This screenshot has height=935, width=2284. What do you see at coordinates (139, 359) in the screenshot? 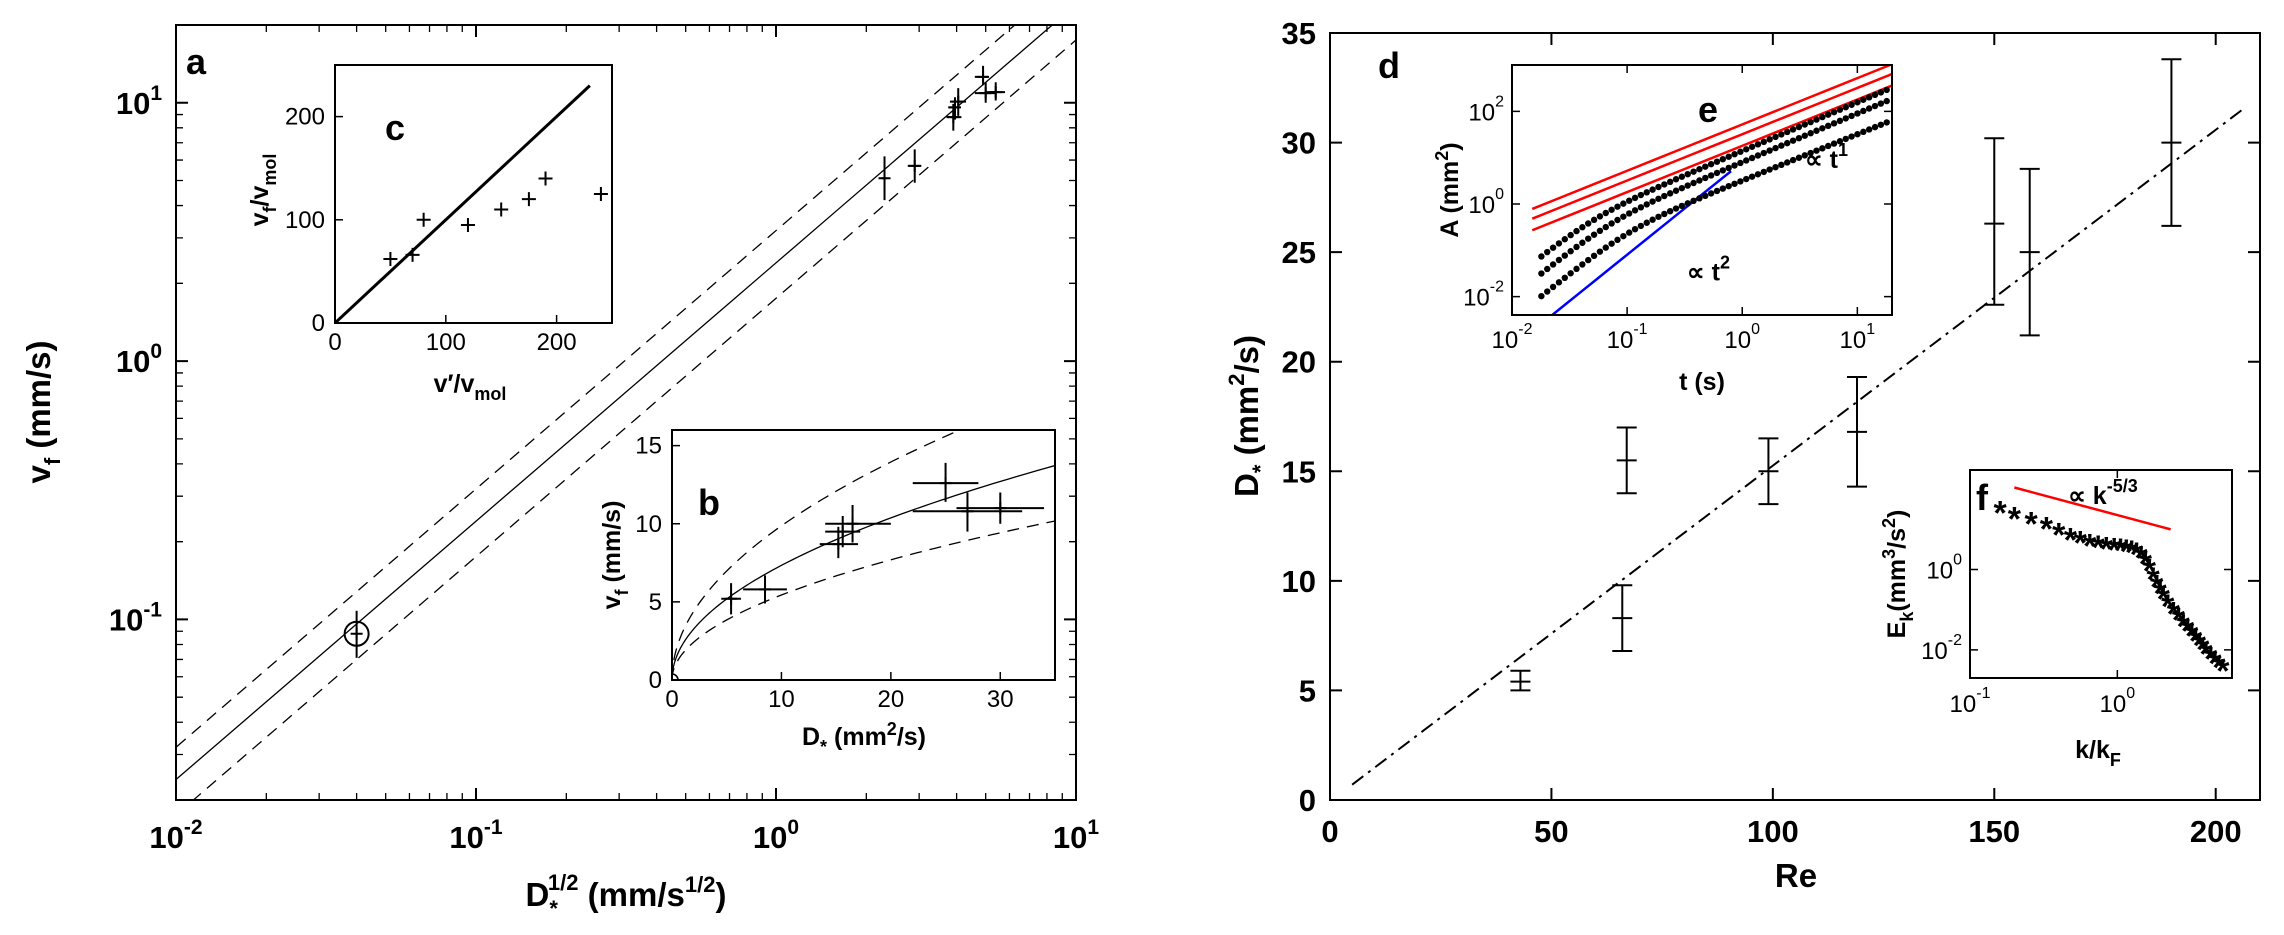
I see `panel-a-y-tick-label-2: 100` at bounding box center [139, 359].